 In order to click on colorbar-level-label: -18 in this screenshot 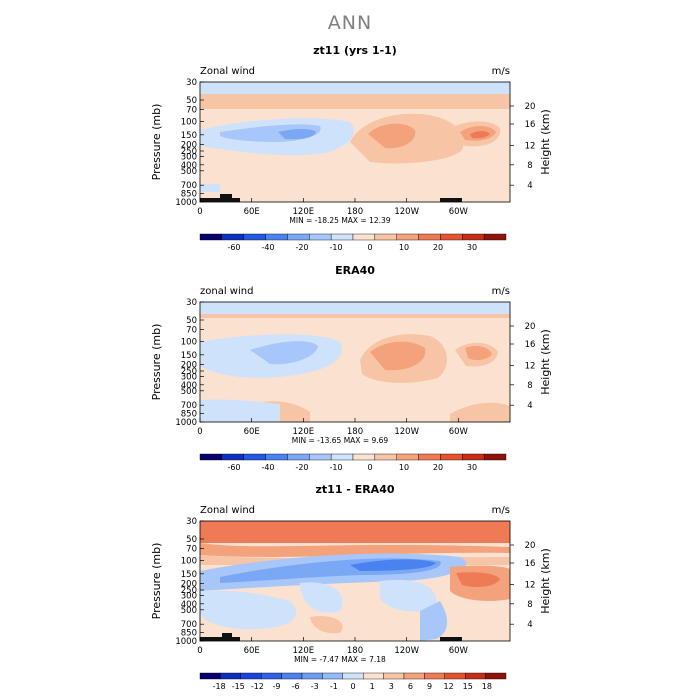, I will do `click(219, 686)`.